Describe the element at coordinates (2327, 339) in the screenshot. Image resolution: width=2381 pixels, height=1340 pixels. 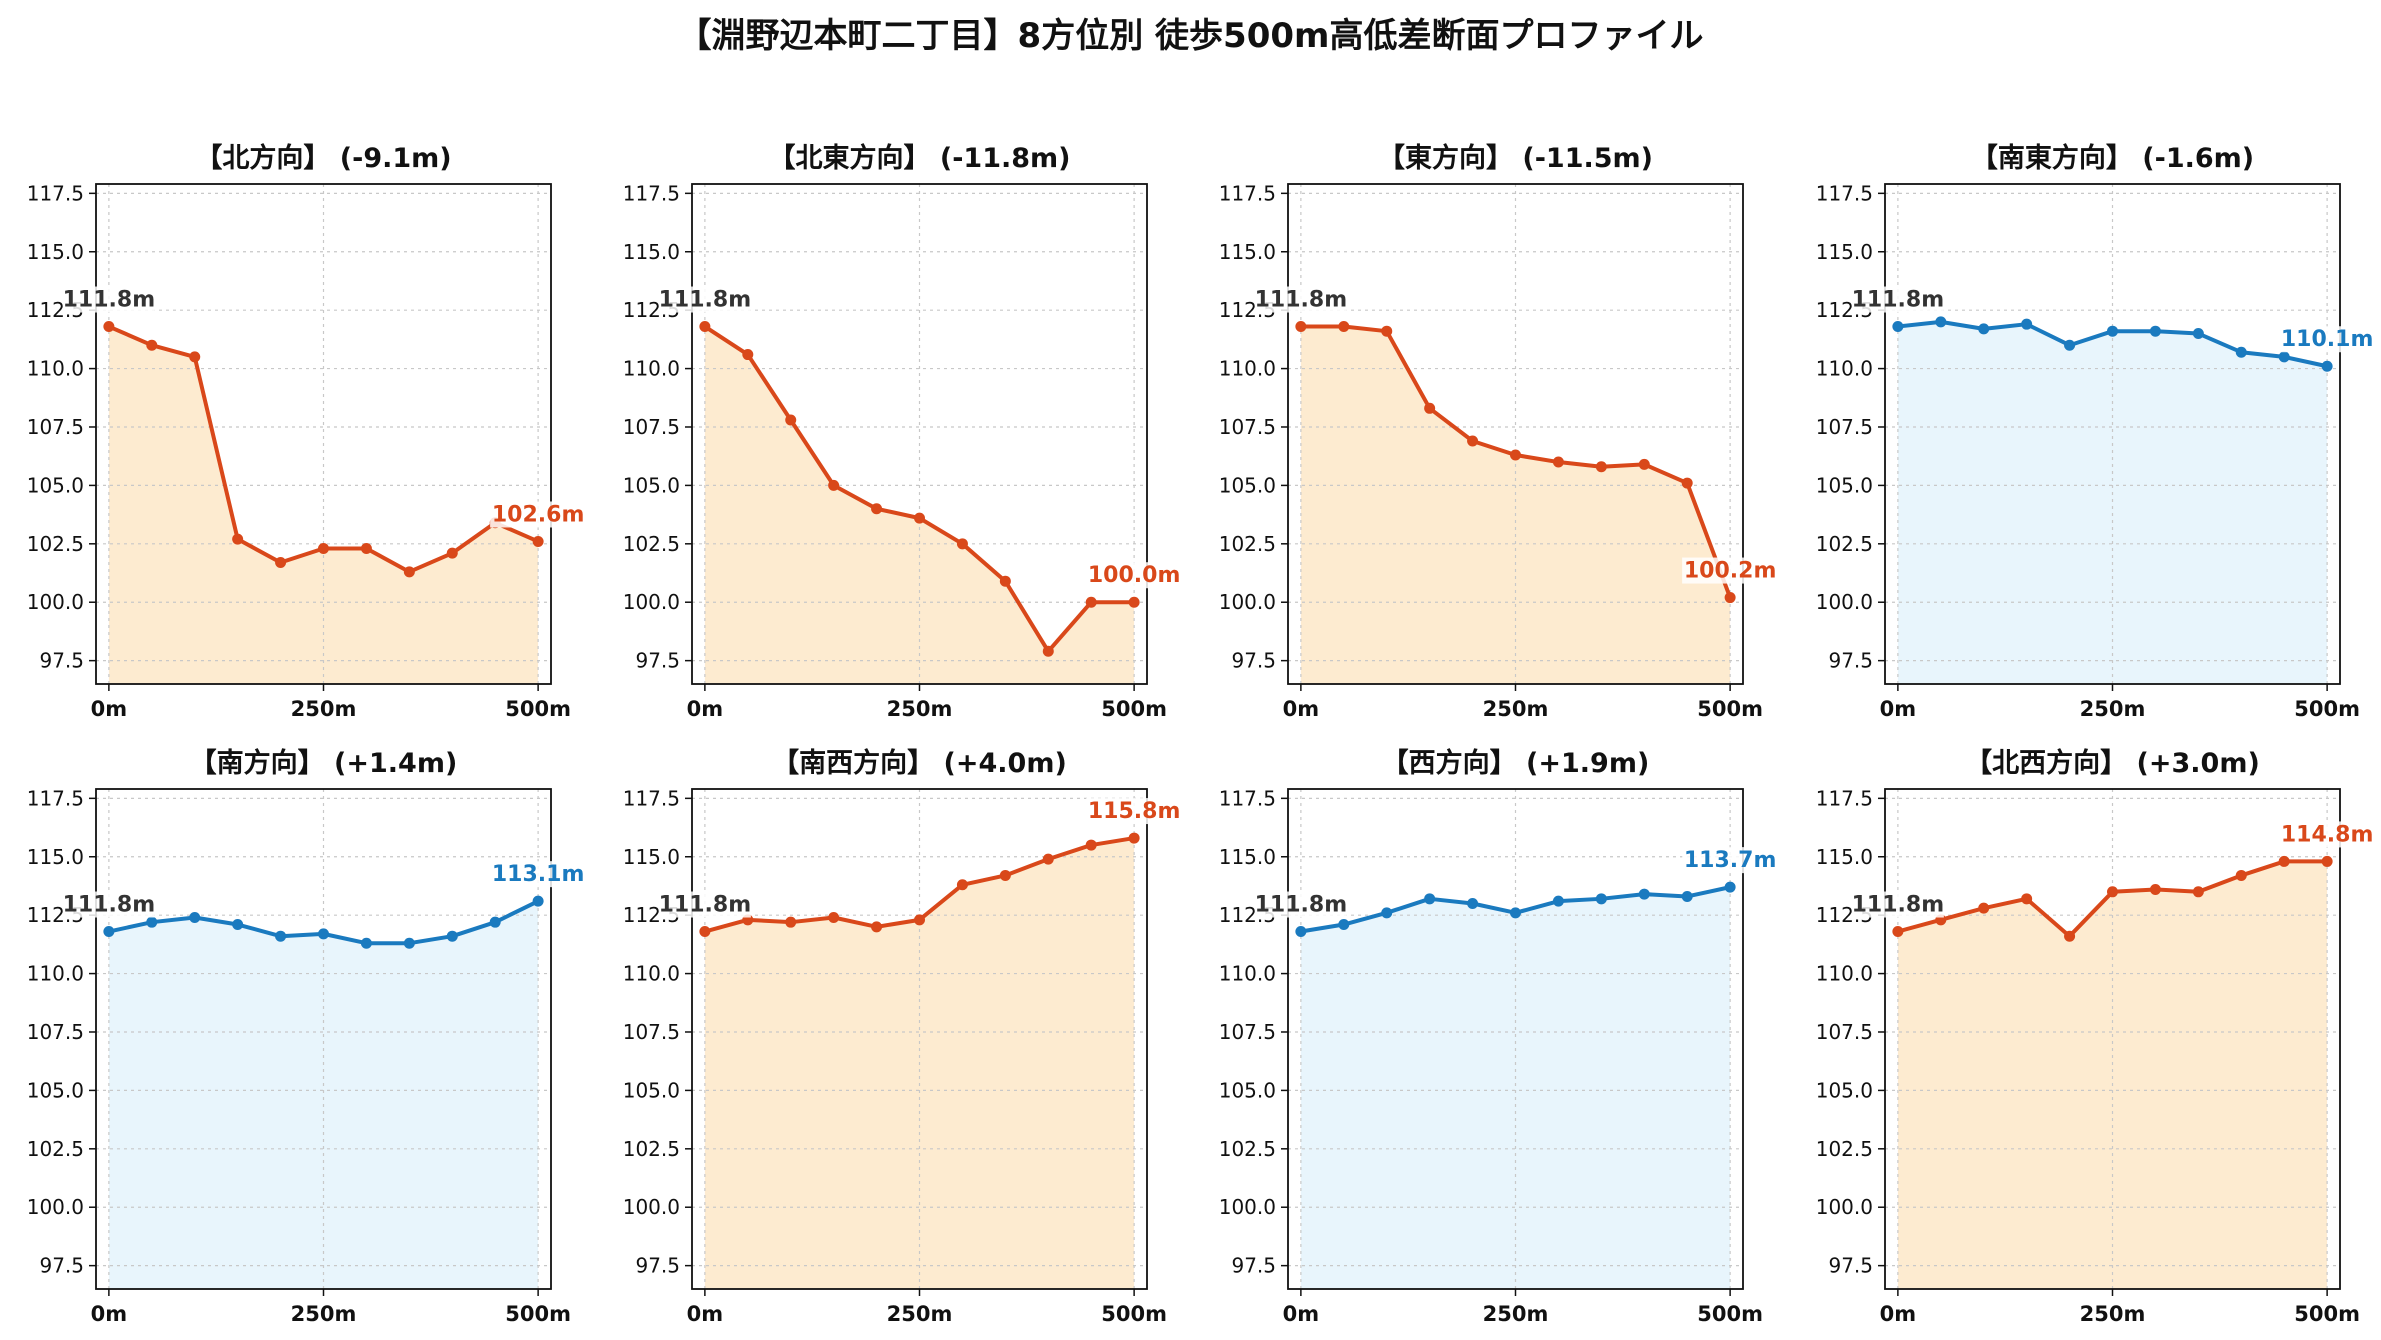
I see `end-value-label: 110.1m` at that location.